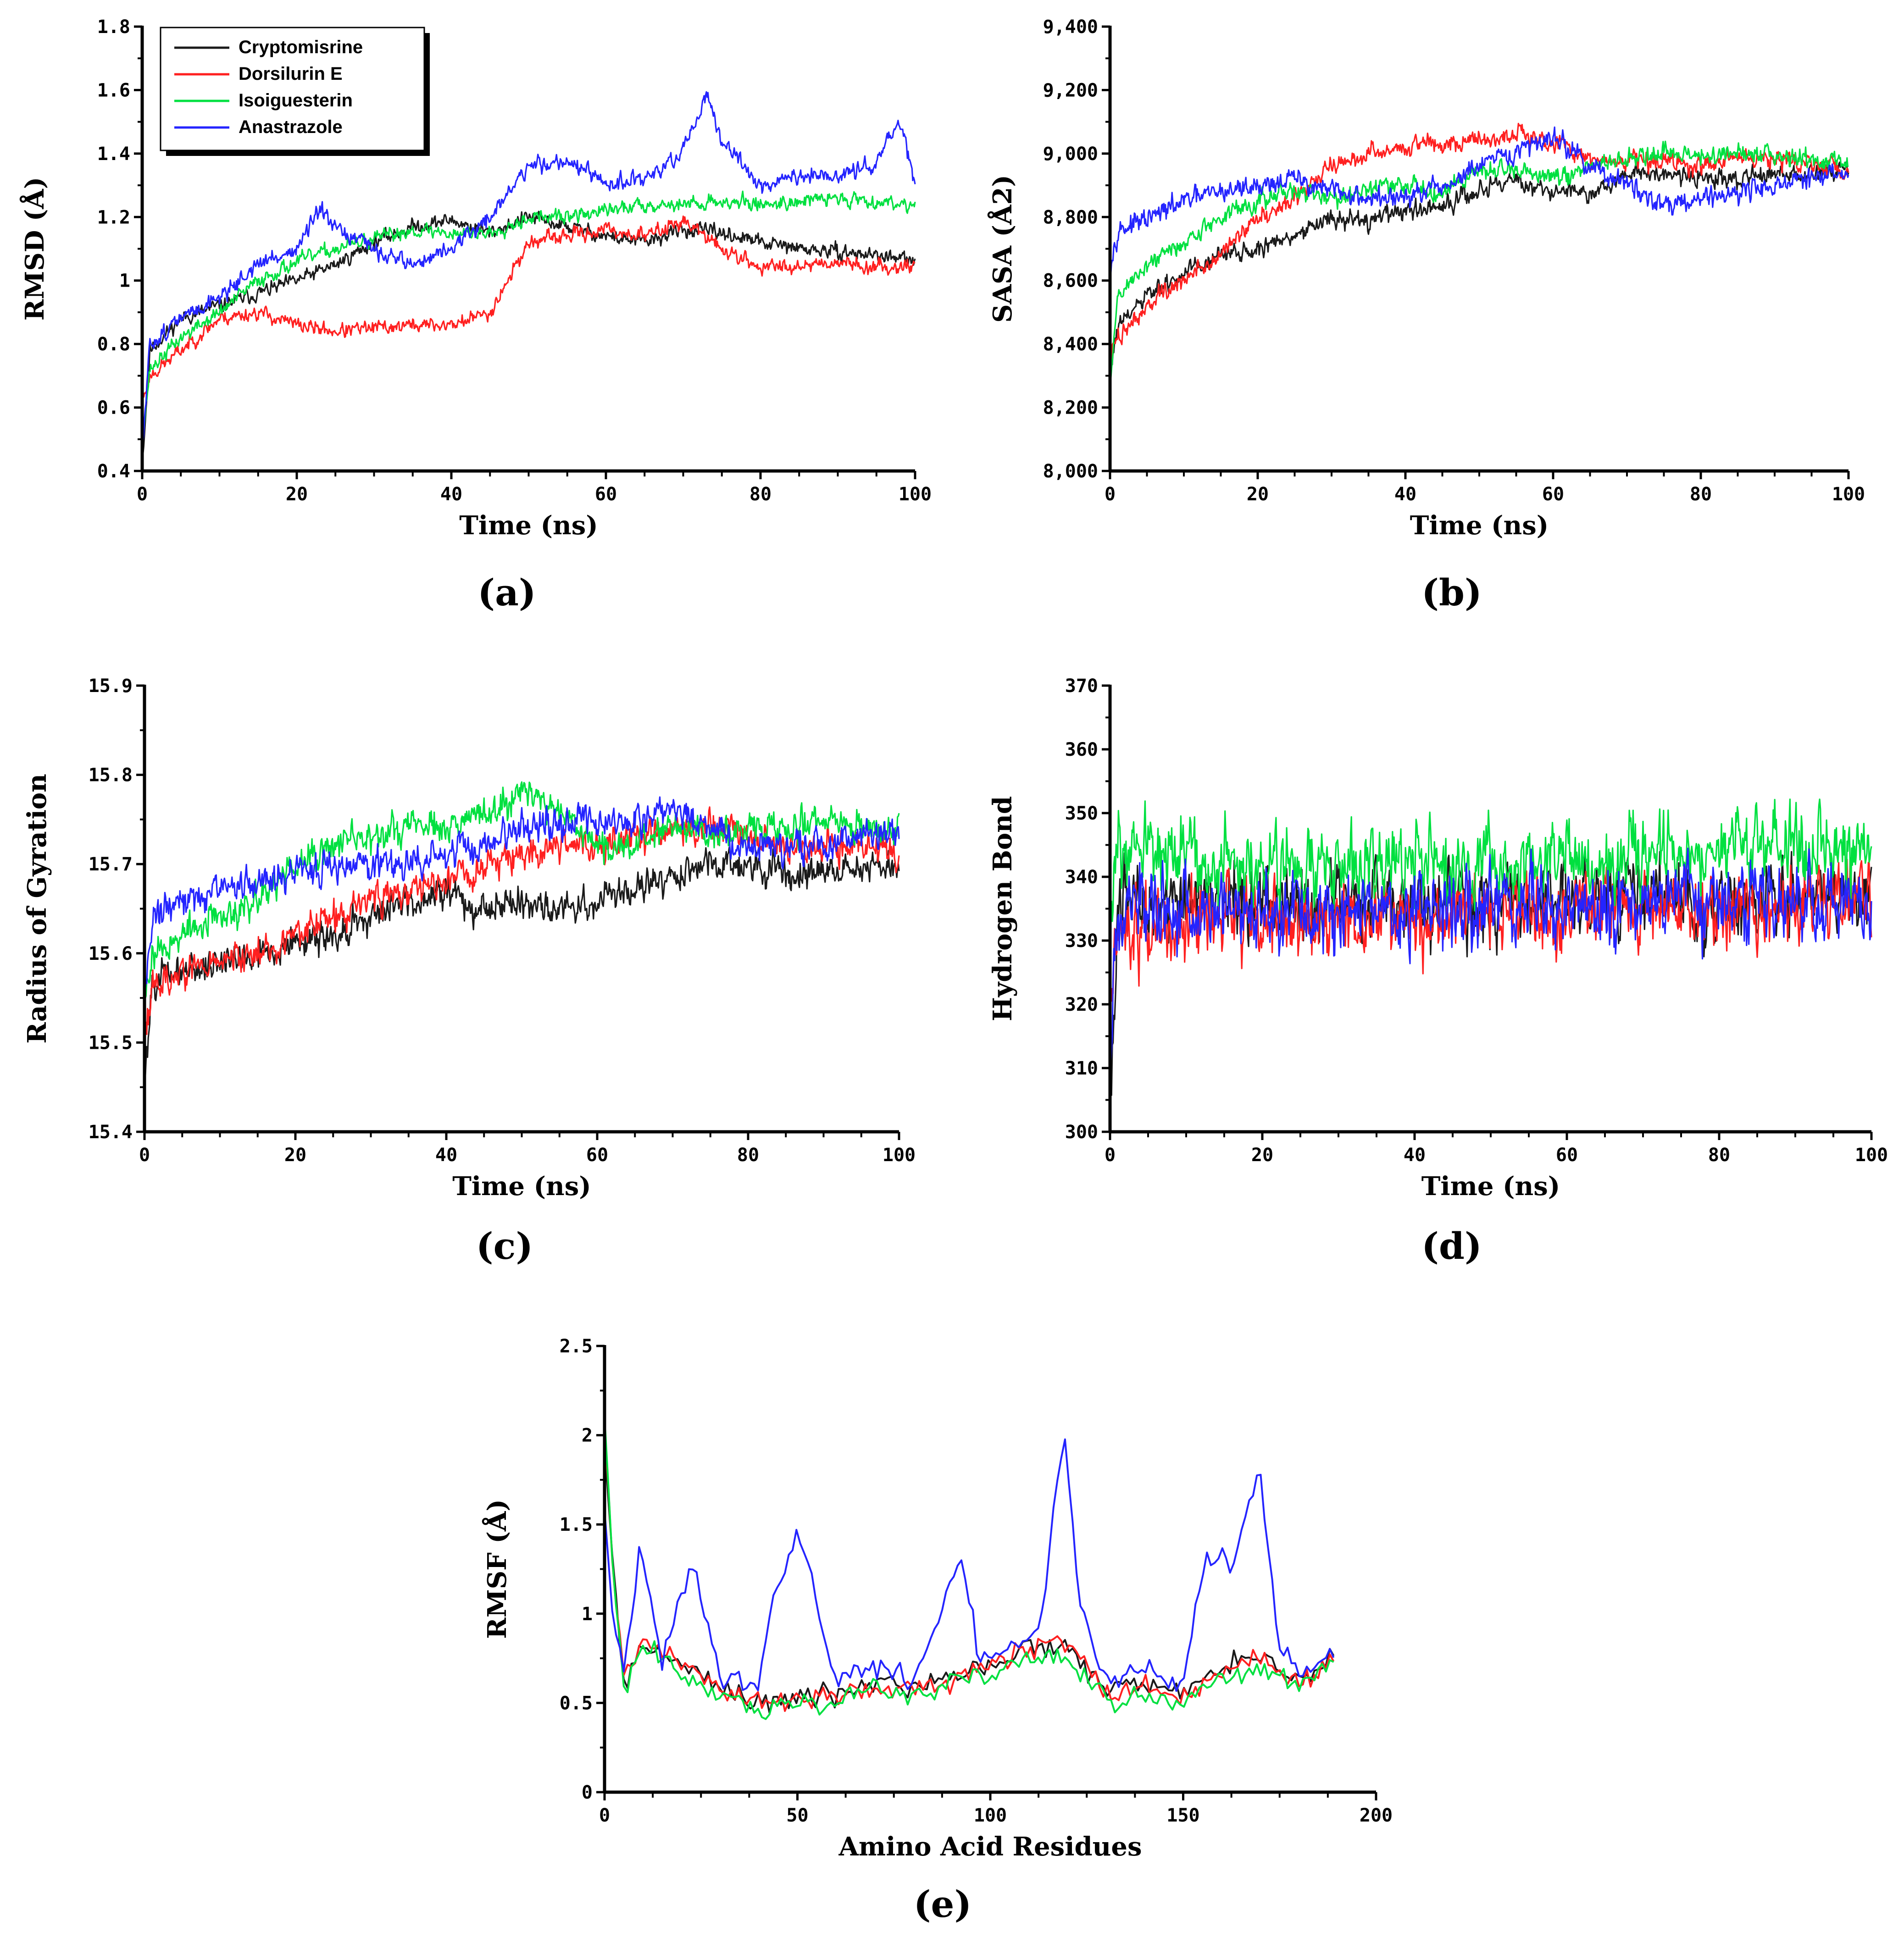 This screenshot has height=1949, width=1904. I want to click on y-tick-label: 8,000, so click(1070, 471).